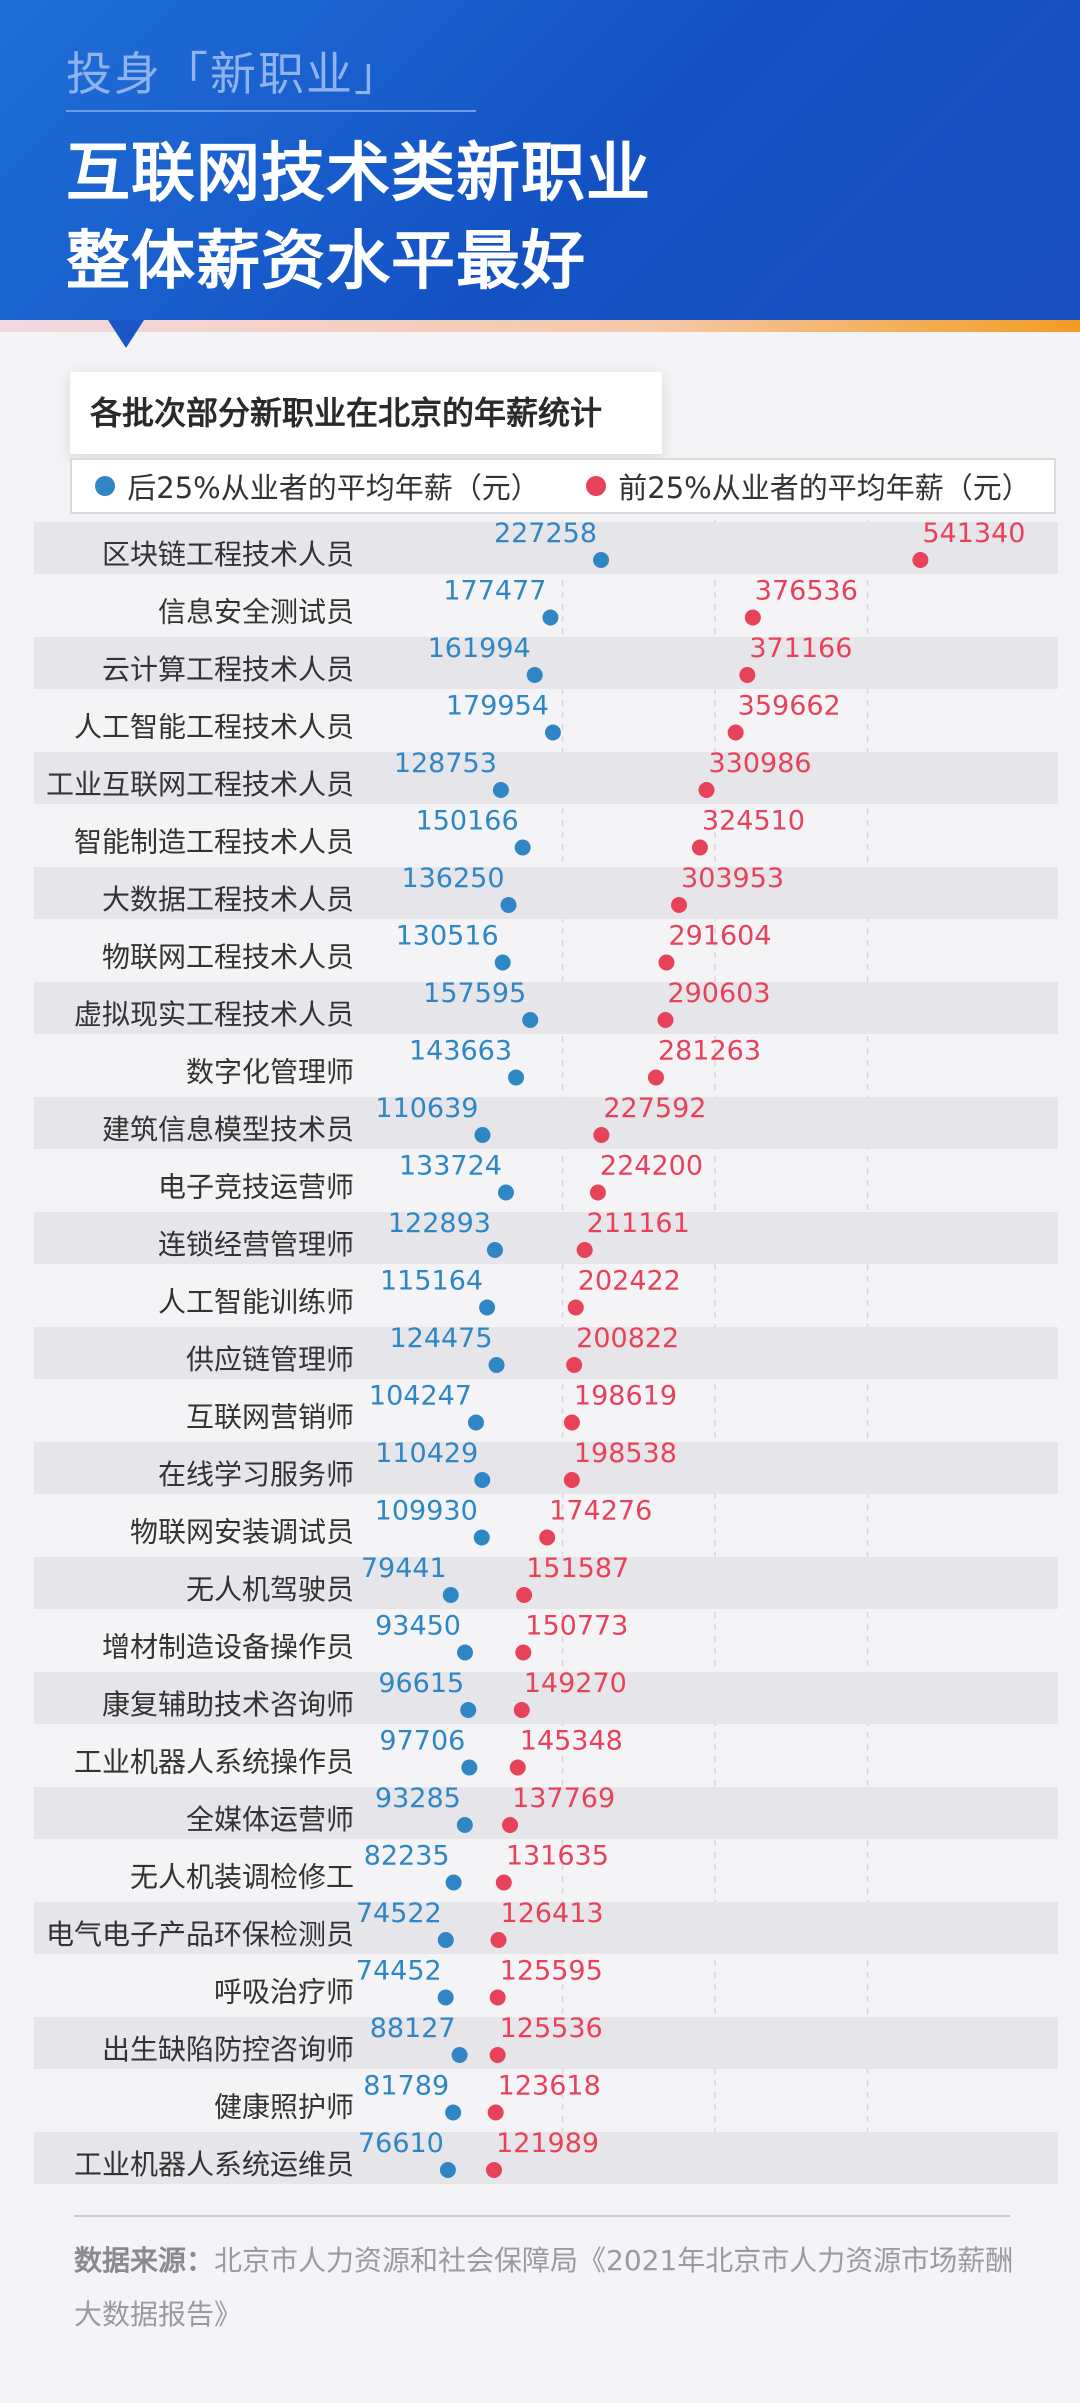 Image resolution: width=1080 pixels, height=2403 pixels. I want to click on low-value-label: 122893, so click(439, 1223).